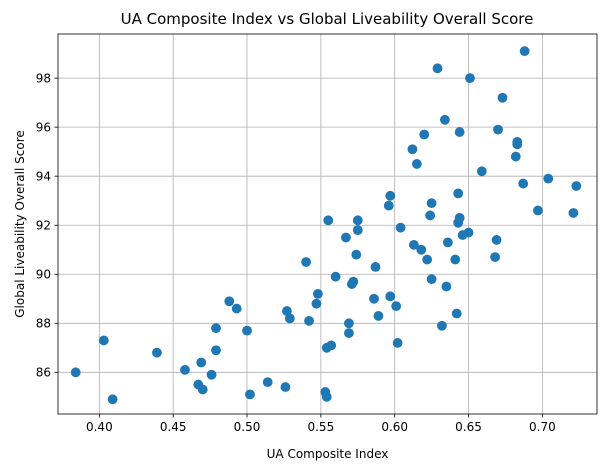  I want to click on x-tick-label: 0.50, so click(247, 427).